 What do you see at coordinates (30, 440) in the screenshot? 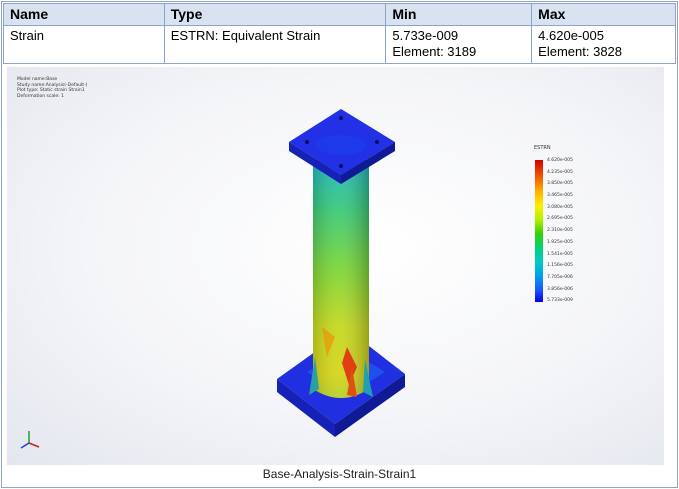
I see `axis-triad-icon` at bounding box center [30, 440].